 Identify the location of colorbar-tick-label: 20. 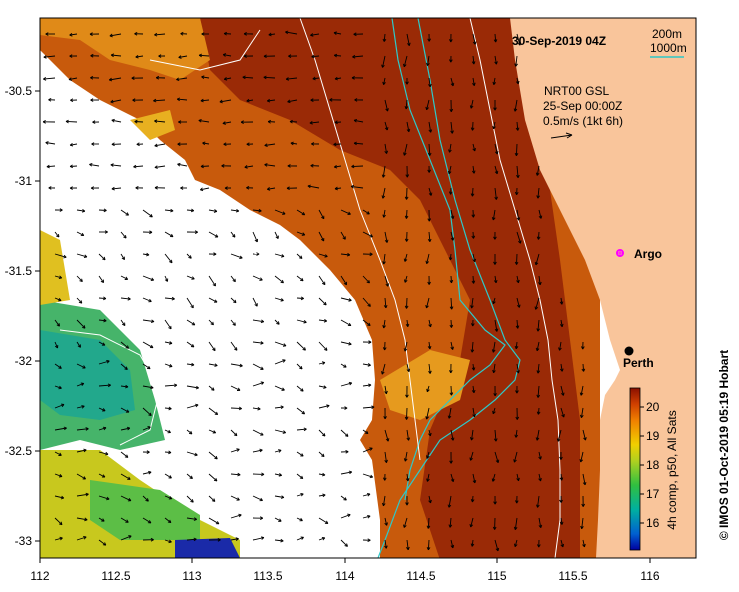
(653, 407).